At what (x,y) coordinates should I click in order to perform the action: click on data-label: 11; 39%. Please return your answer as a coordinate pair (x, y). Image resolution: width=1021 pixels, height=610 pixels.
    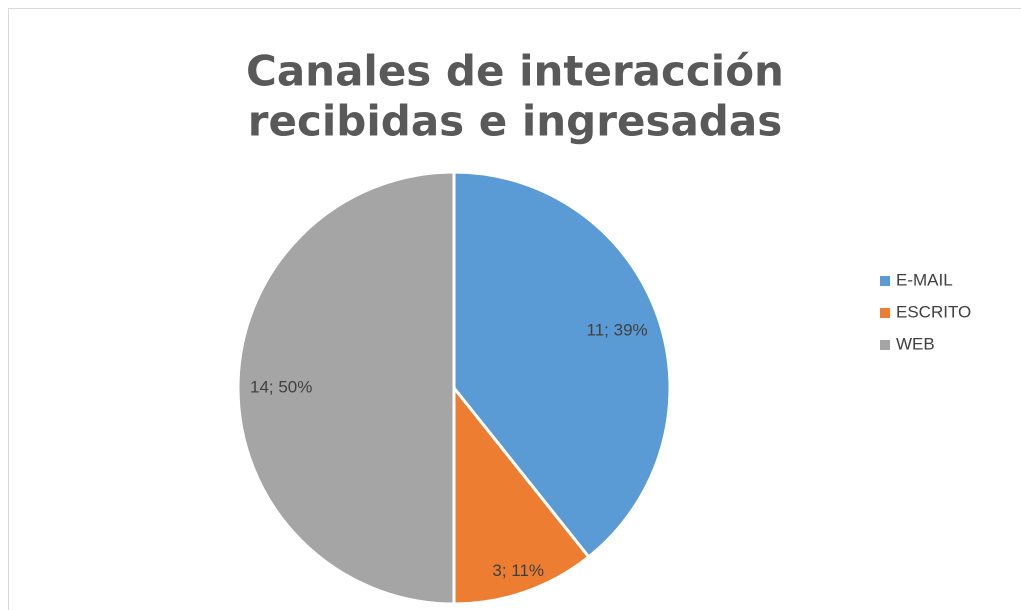
    Looking at the image, I should click on (617, 329).